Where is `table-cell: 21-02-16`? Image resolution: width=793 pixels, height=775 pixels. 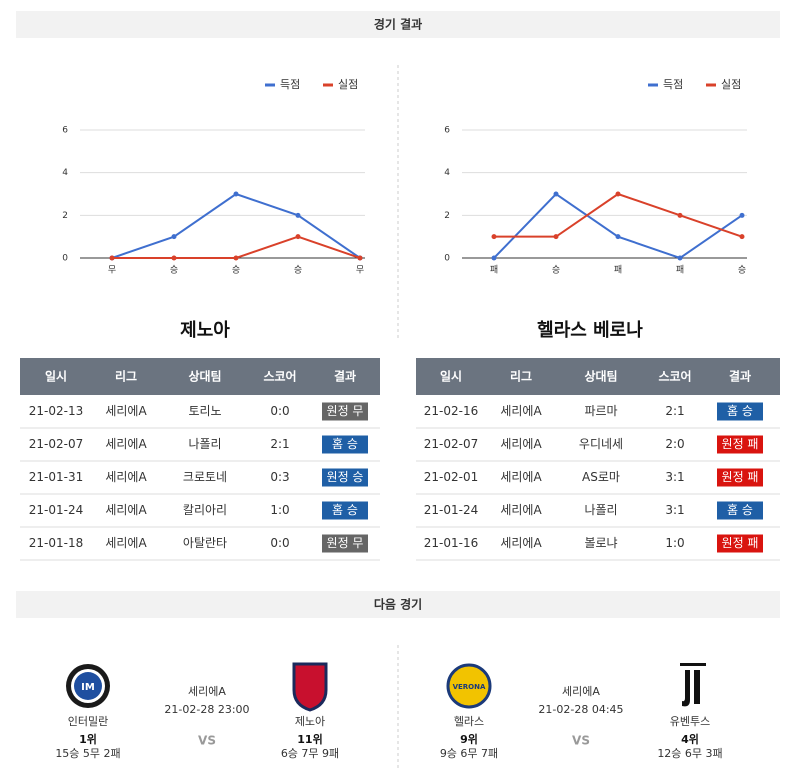
table-cell: 21-02-16 is located at coordinates (451, 411).